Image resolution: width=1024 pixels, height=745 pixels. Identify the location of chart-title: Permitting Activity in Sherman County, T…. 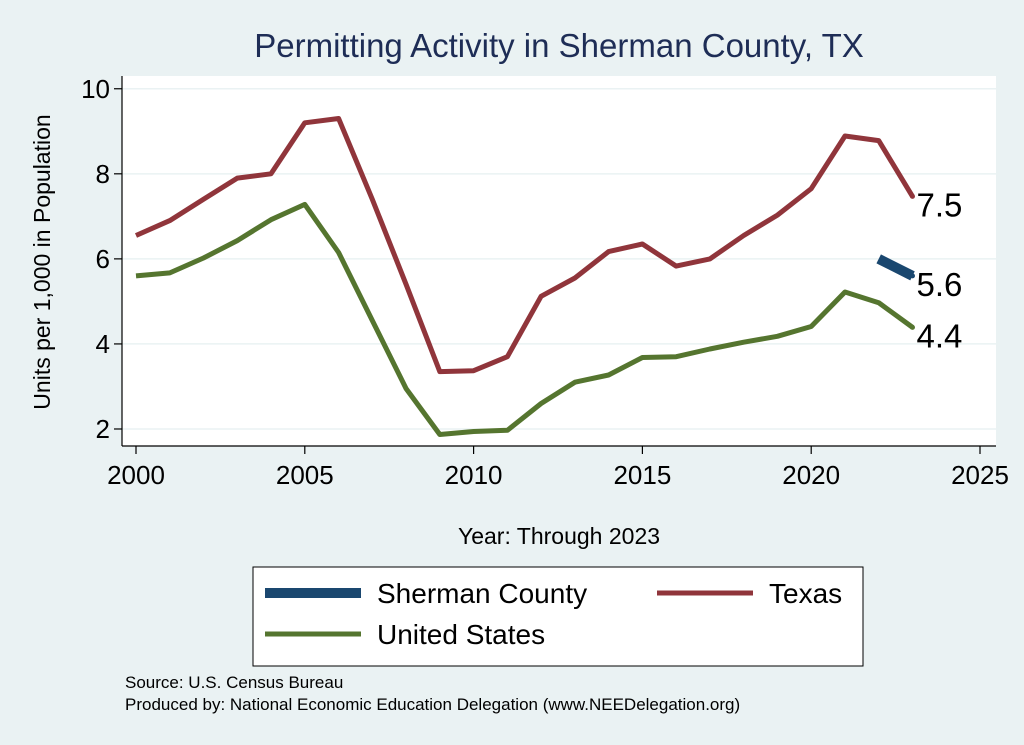
(559, 45).